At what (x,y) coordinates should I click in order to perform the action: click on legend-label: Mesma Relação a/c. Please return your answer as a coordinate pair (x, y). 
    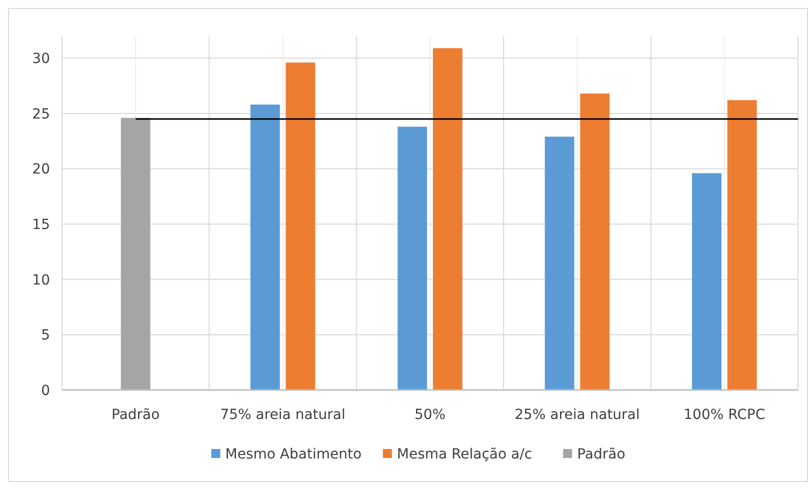
    Looking at the image, I should click on (464, 454).